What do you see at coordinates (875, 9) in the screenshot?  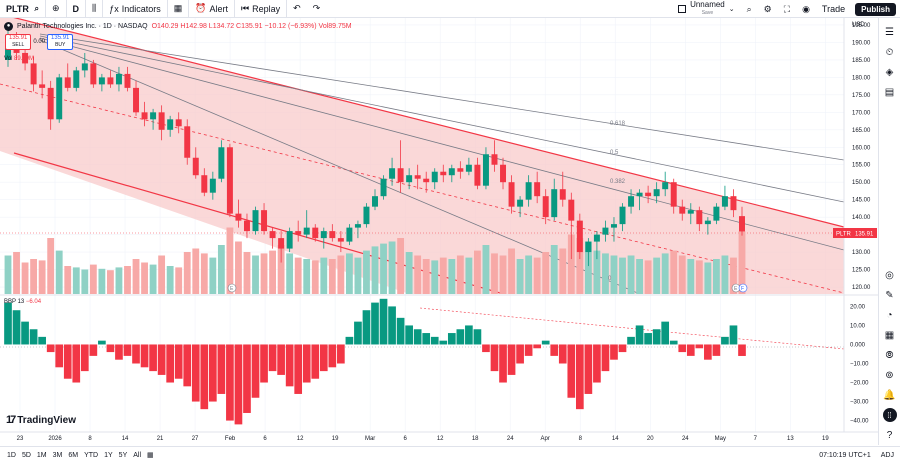 I see `publish-button: Publish` at bounding box center [875, 9].